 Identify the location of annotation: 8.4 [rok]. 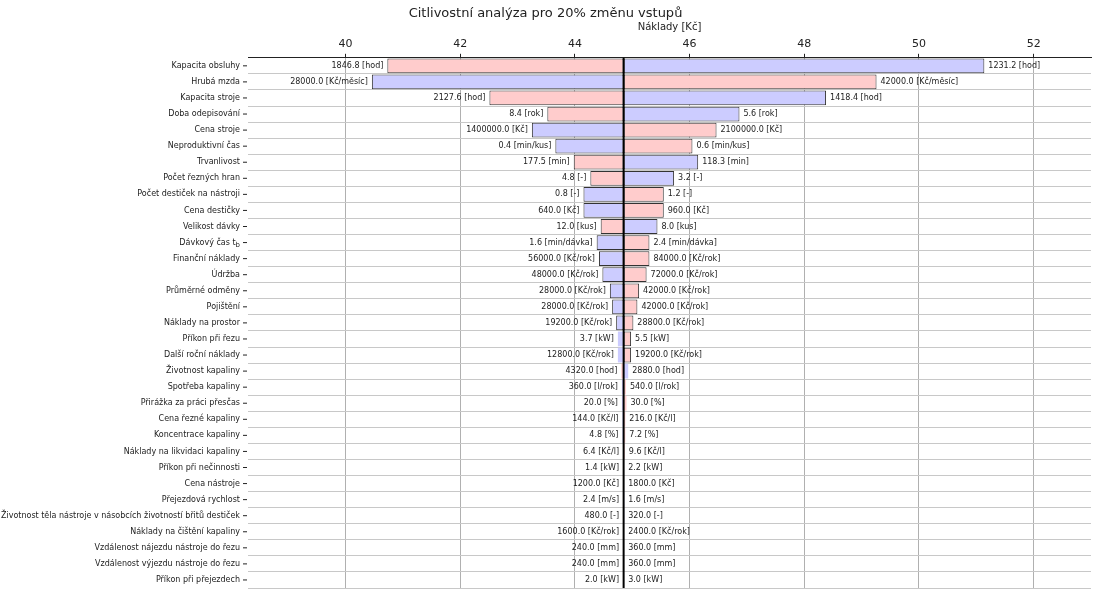
(526, 114).